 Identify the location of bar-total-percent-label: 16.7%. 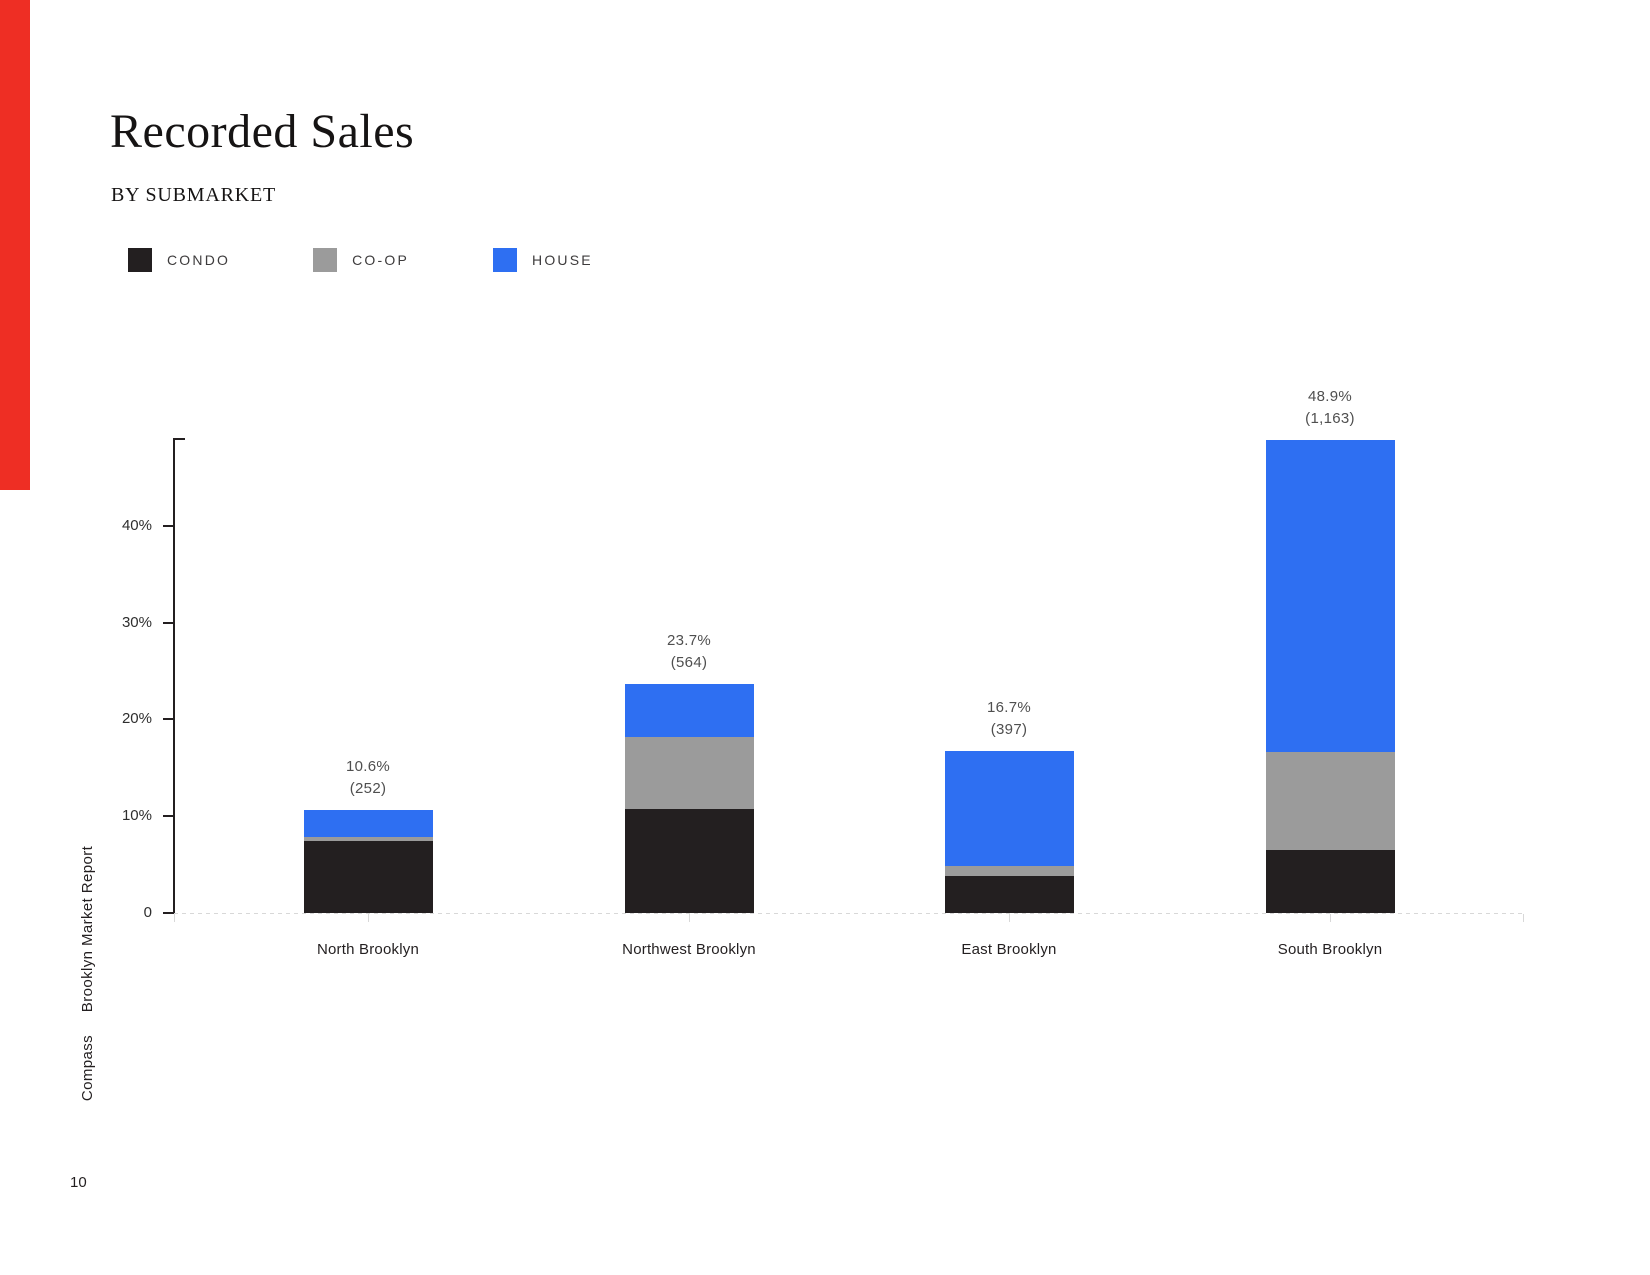
(1009, 708).